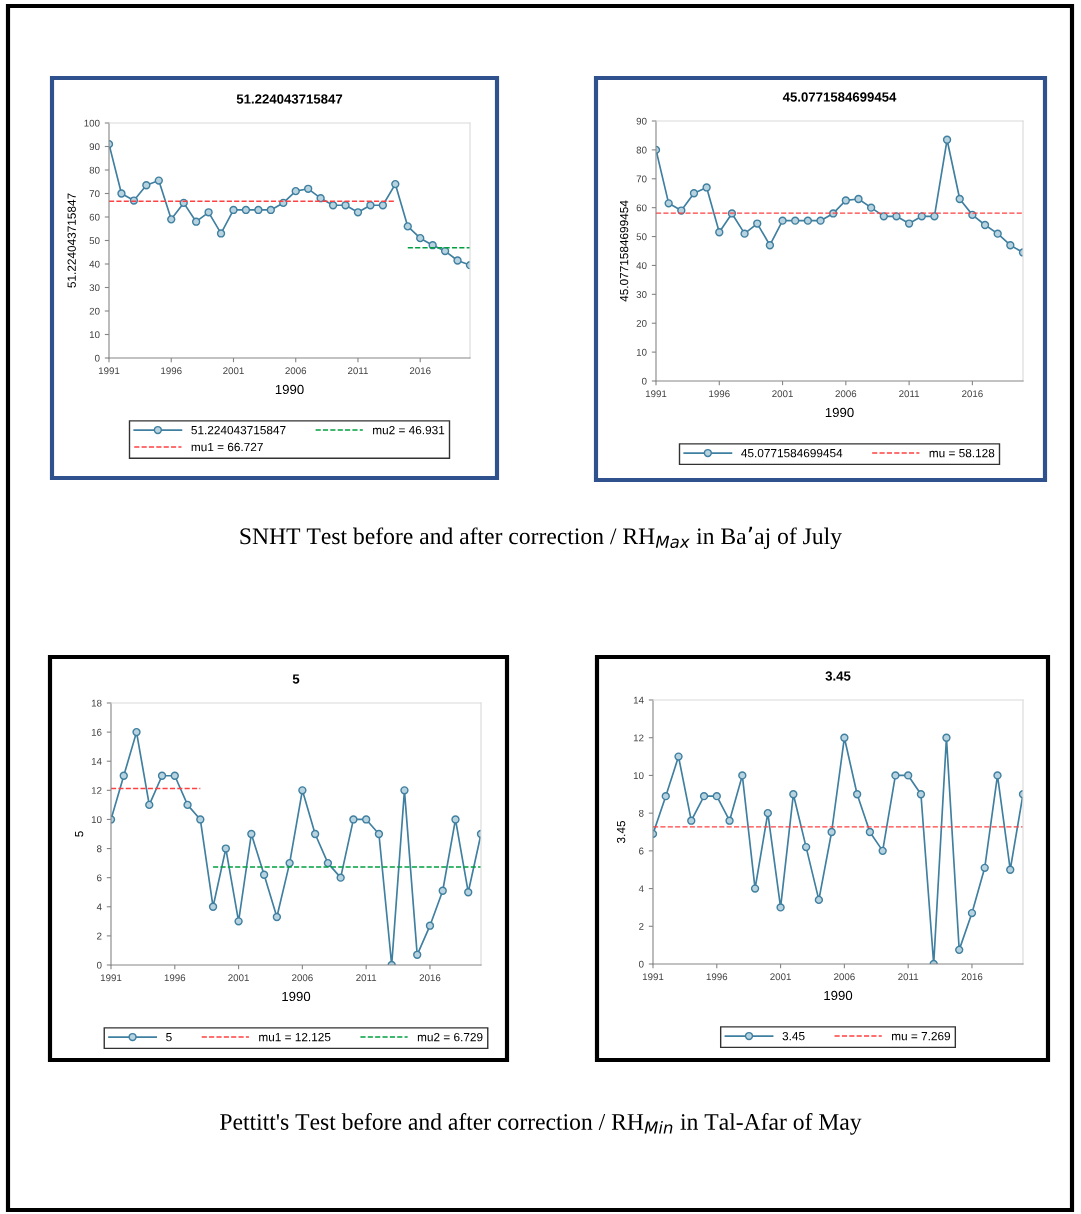 The width and height of the screenshot is (1081, 1214). What do you see at coordinates (450, 1037) in the screenshot?
I see `legend-label: mu2 = 6.729` at bounding box center [450, 1037].